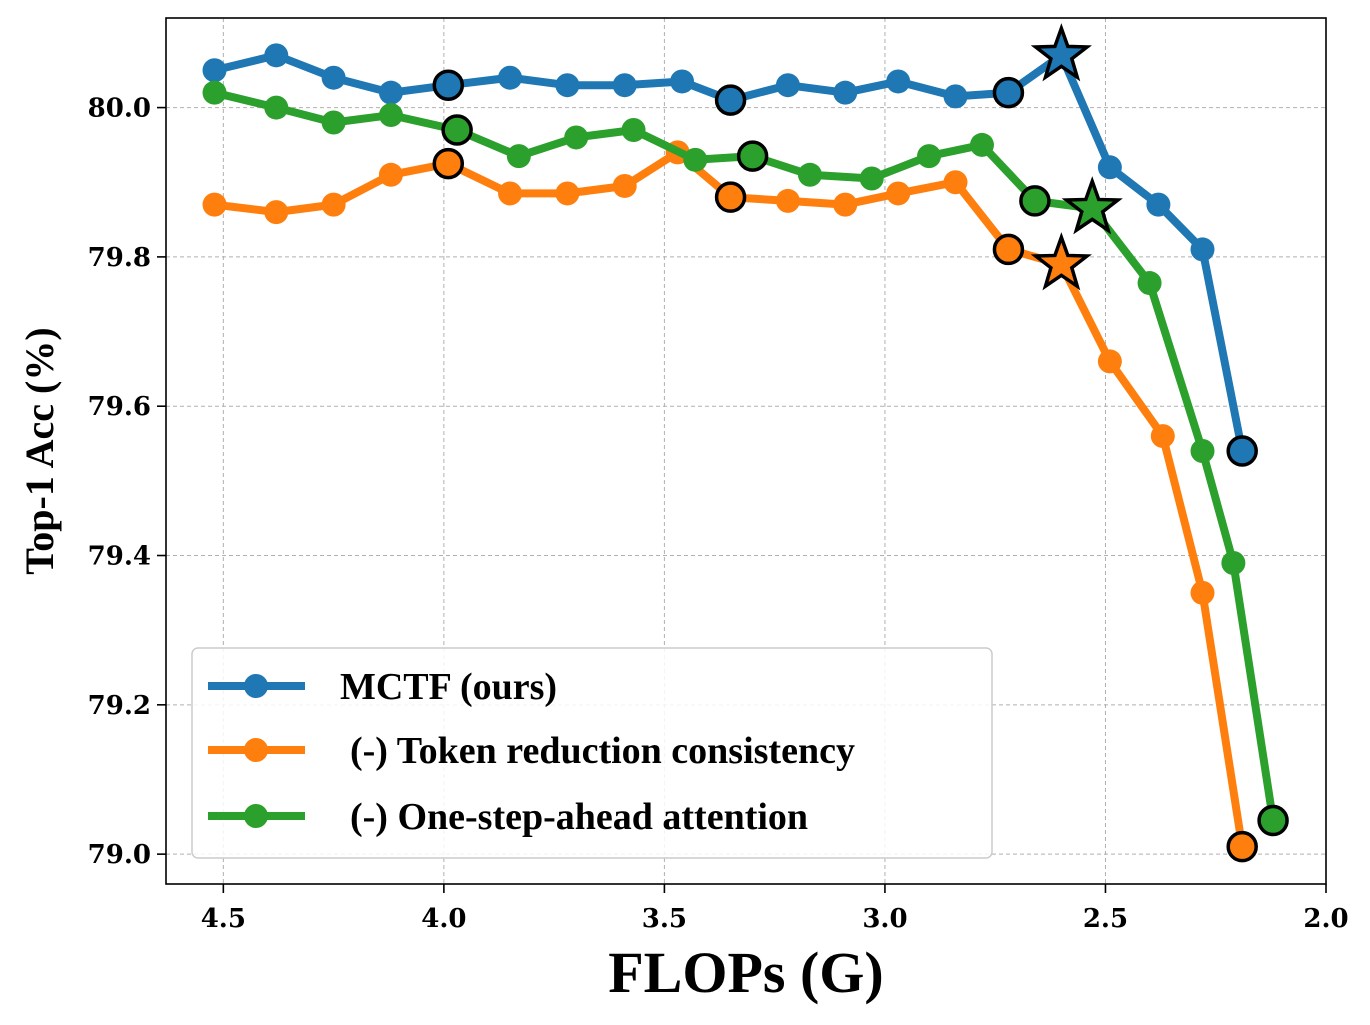 The width and height of the screenshot is (1370, 1025). Describe the element at coordinates (579, 817) in the screenshot. I see `legend-label: (-) One-step-ahead attention` at that location.